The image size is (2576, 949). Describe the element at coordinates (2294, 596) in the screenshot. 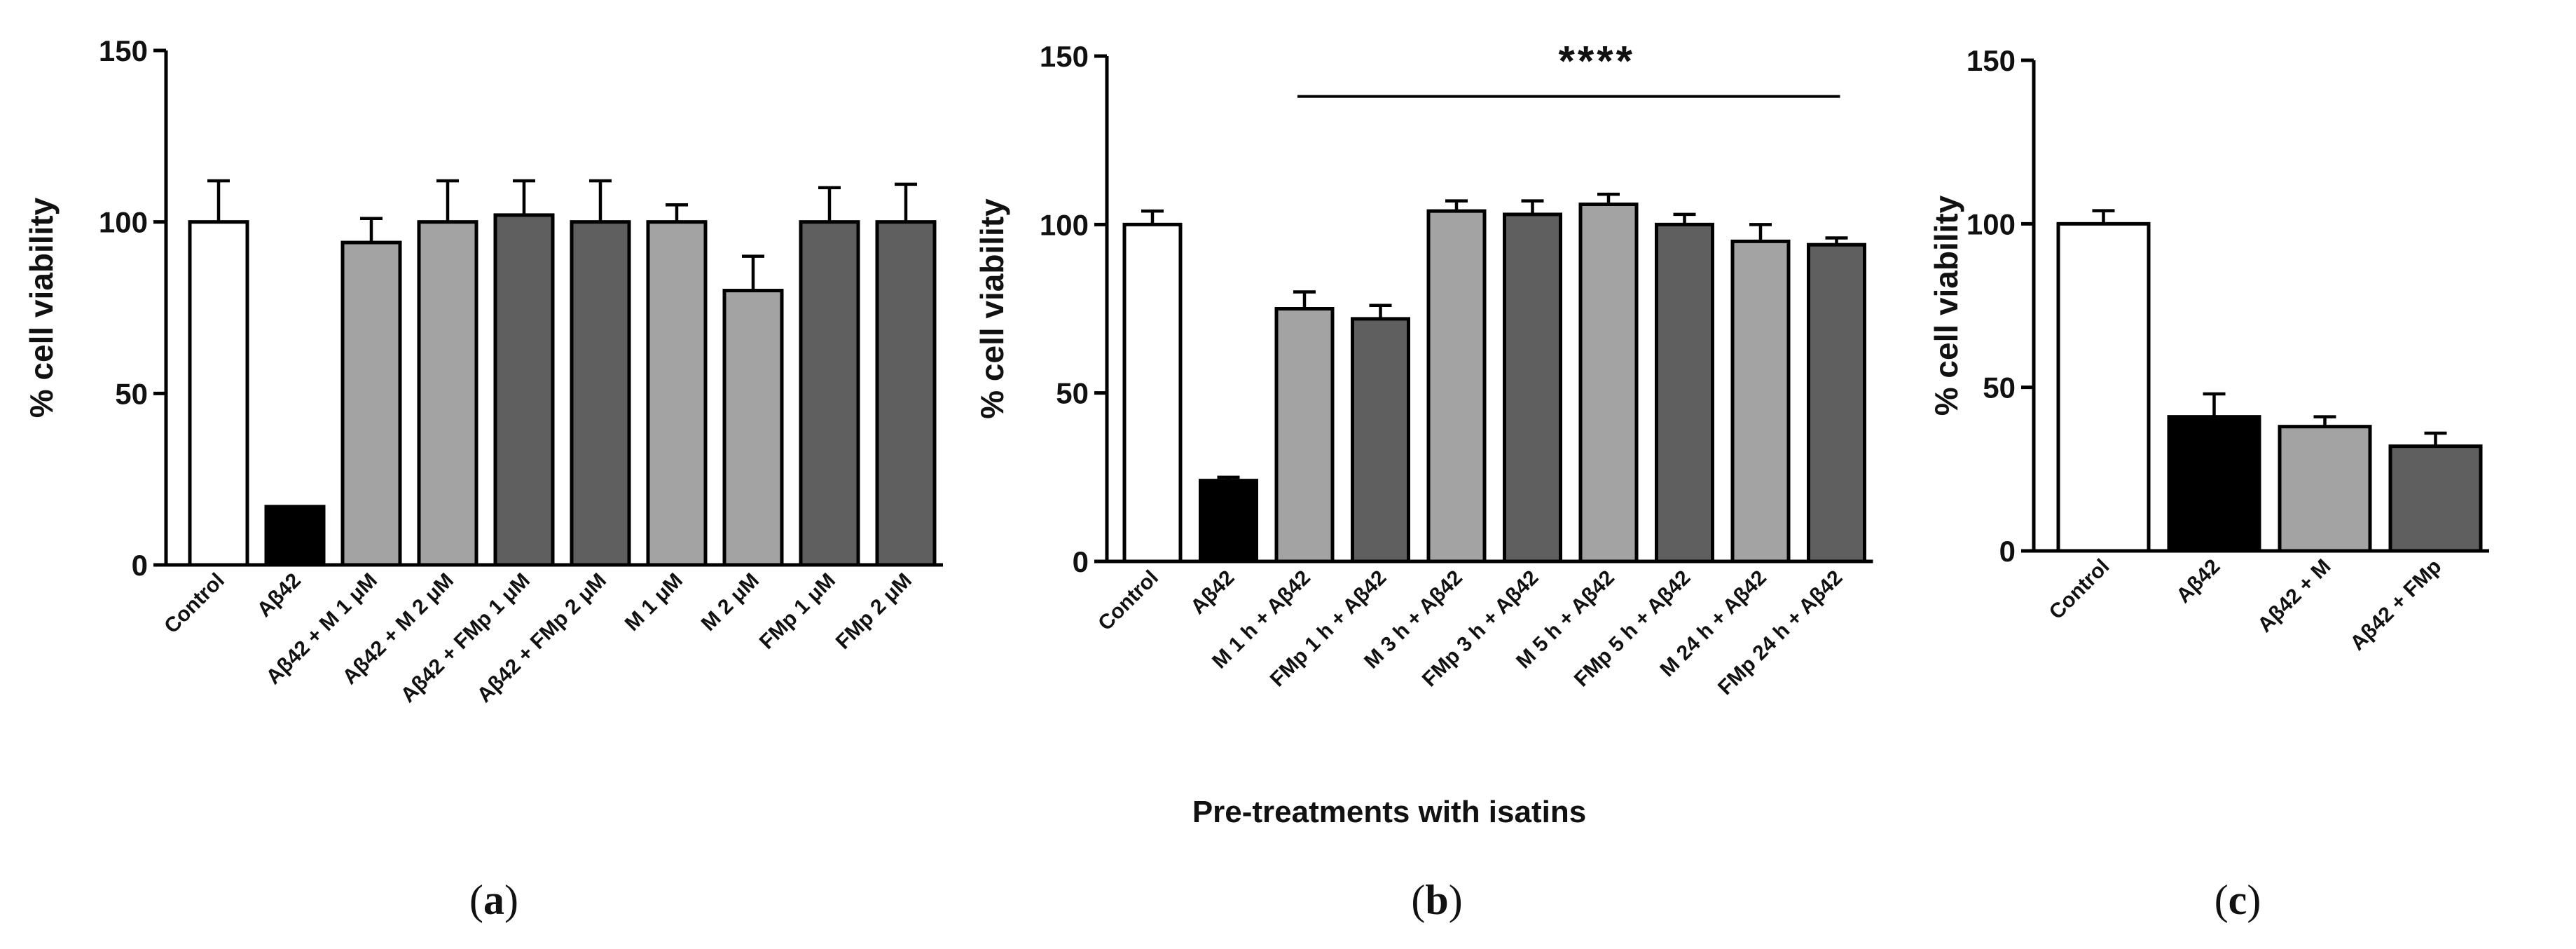

I see `x-tick-label: Aβ42 + M` at that location.